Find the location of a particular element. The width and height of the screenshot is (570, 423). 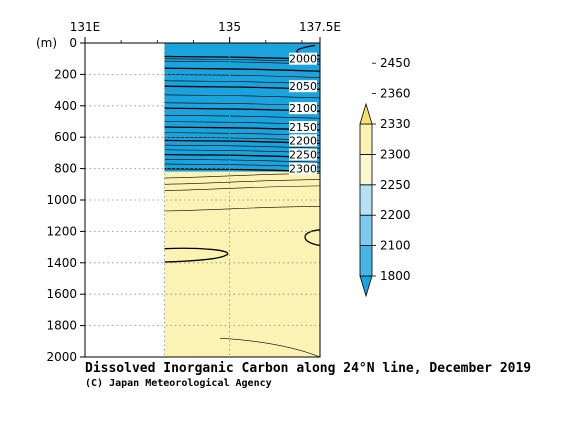

contour-label: 2050 is located at coordinates (303, 86).